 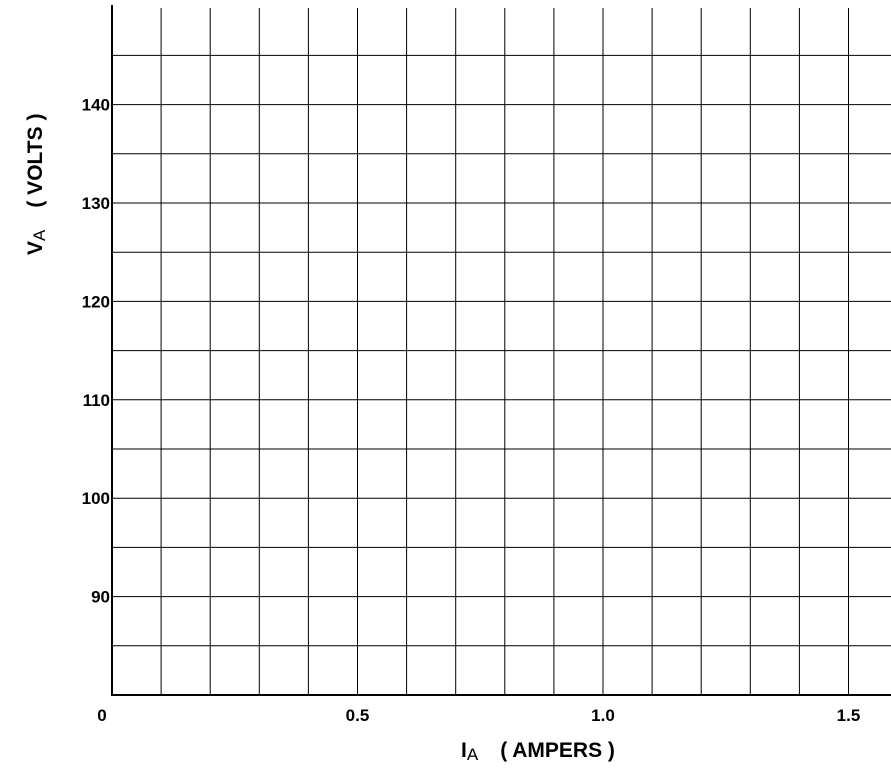 What do you see at coordinates (849, 715) in the screenshot?
I see `x-tick-label: 1.5` at bounding box center [849, 715].